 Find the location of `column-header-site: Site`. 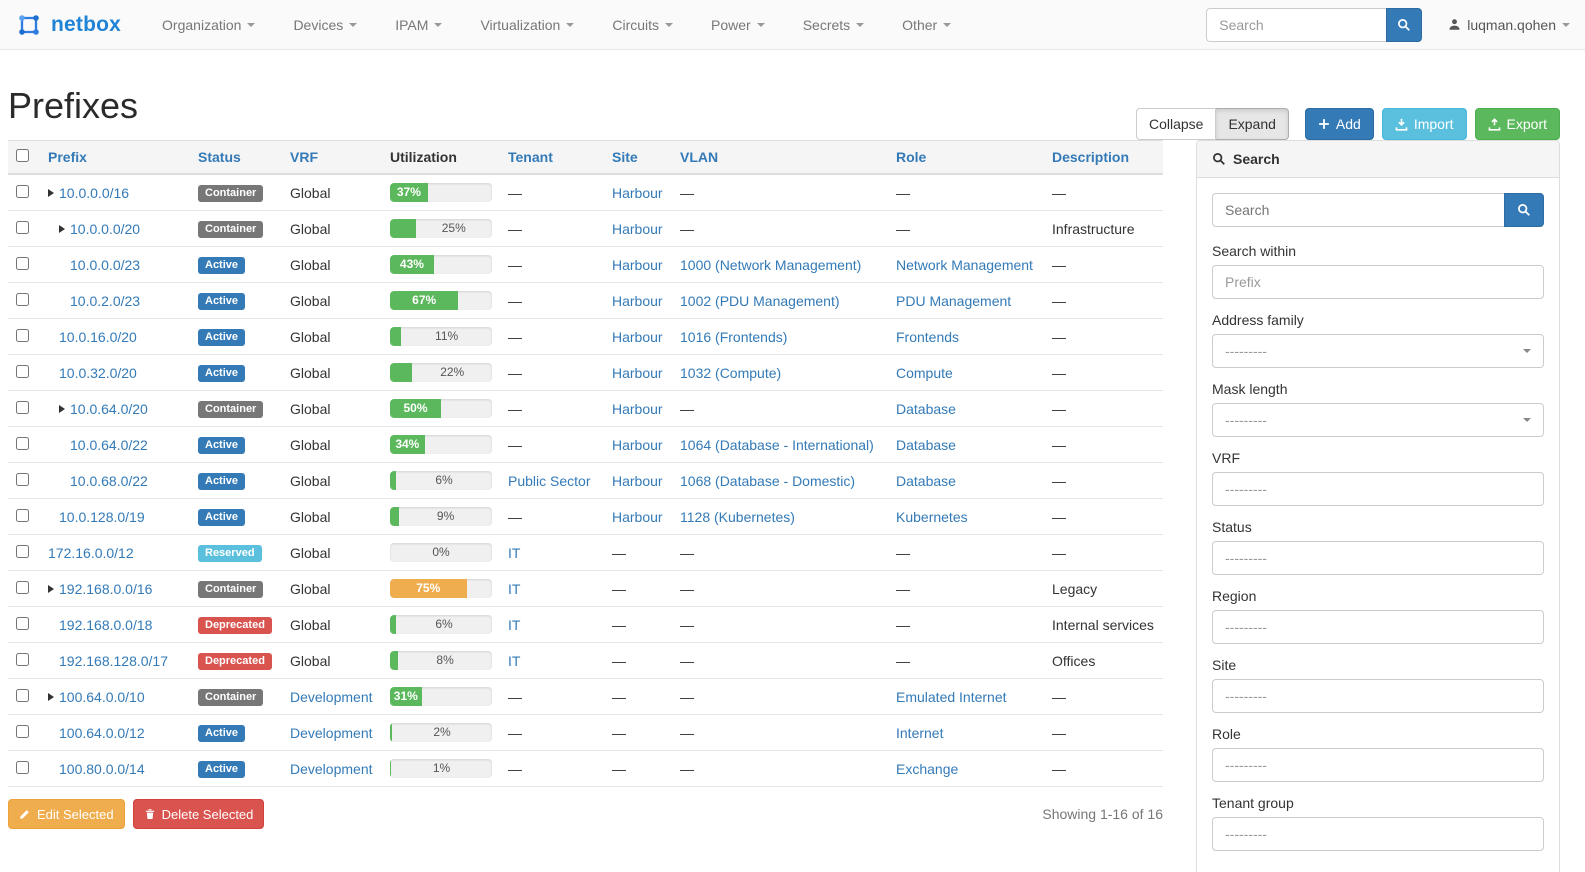

column-header-site: Site is located at coordinates (638, 157).